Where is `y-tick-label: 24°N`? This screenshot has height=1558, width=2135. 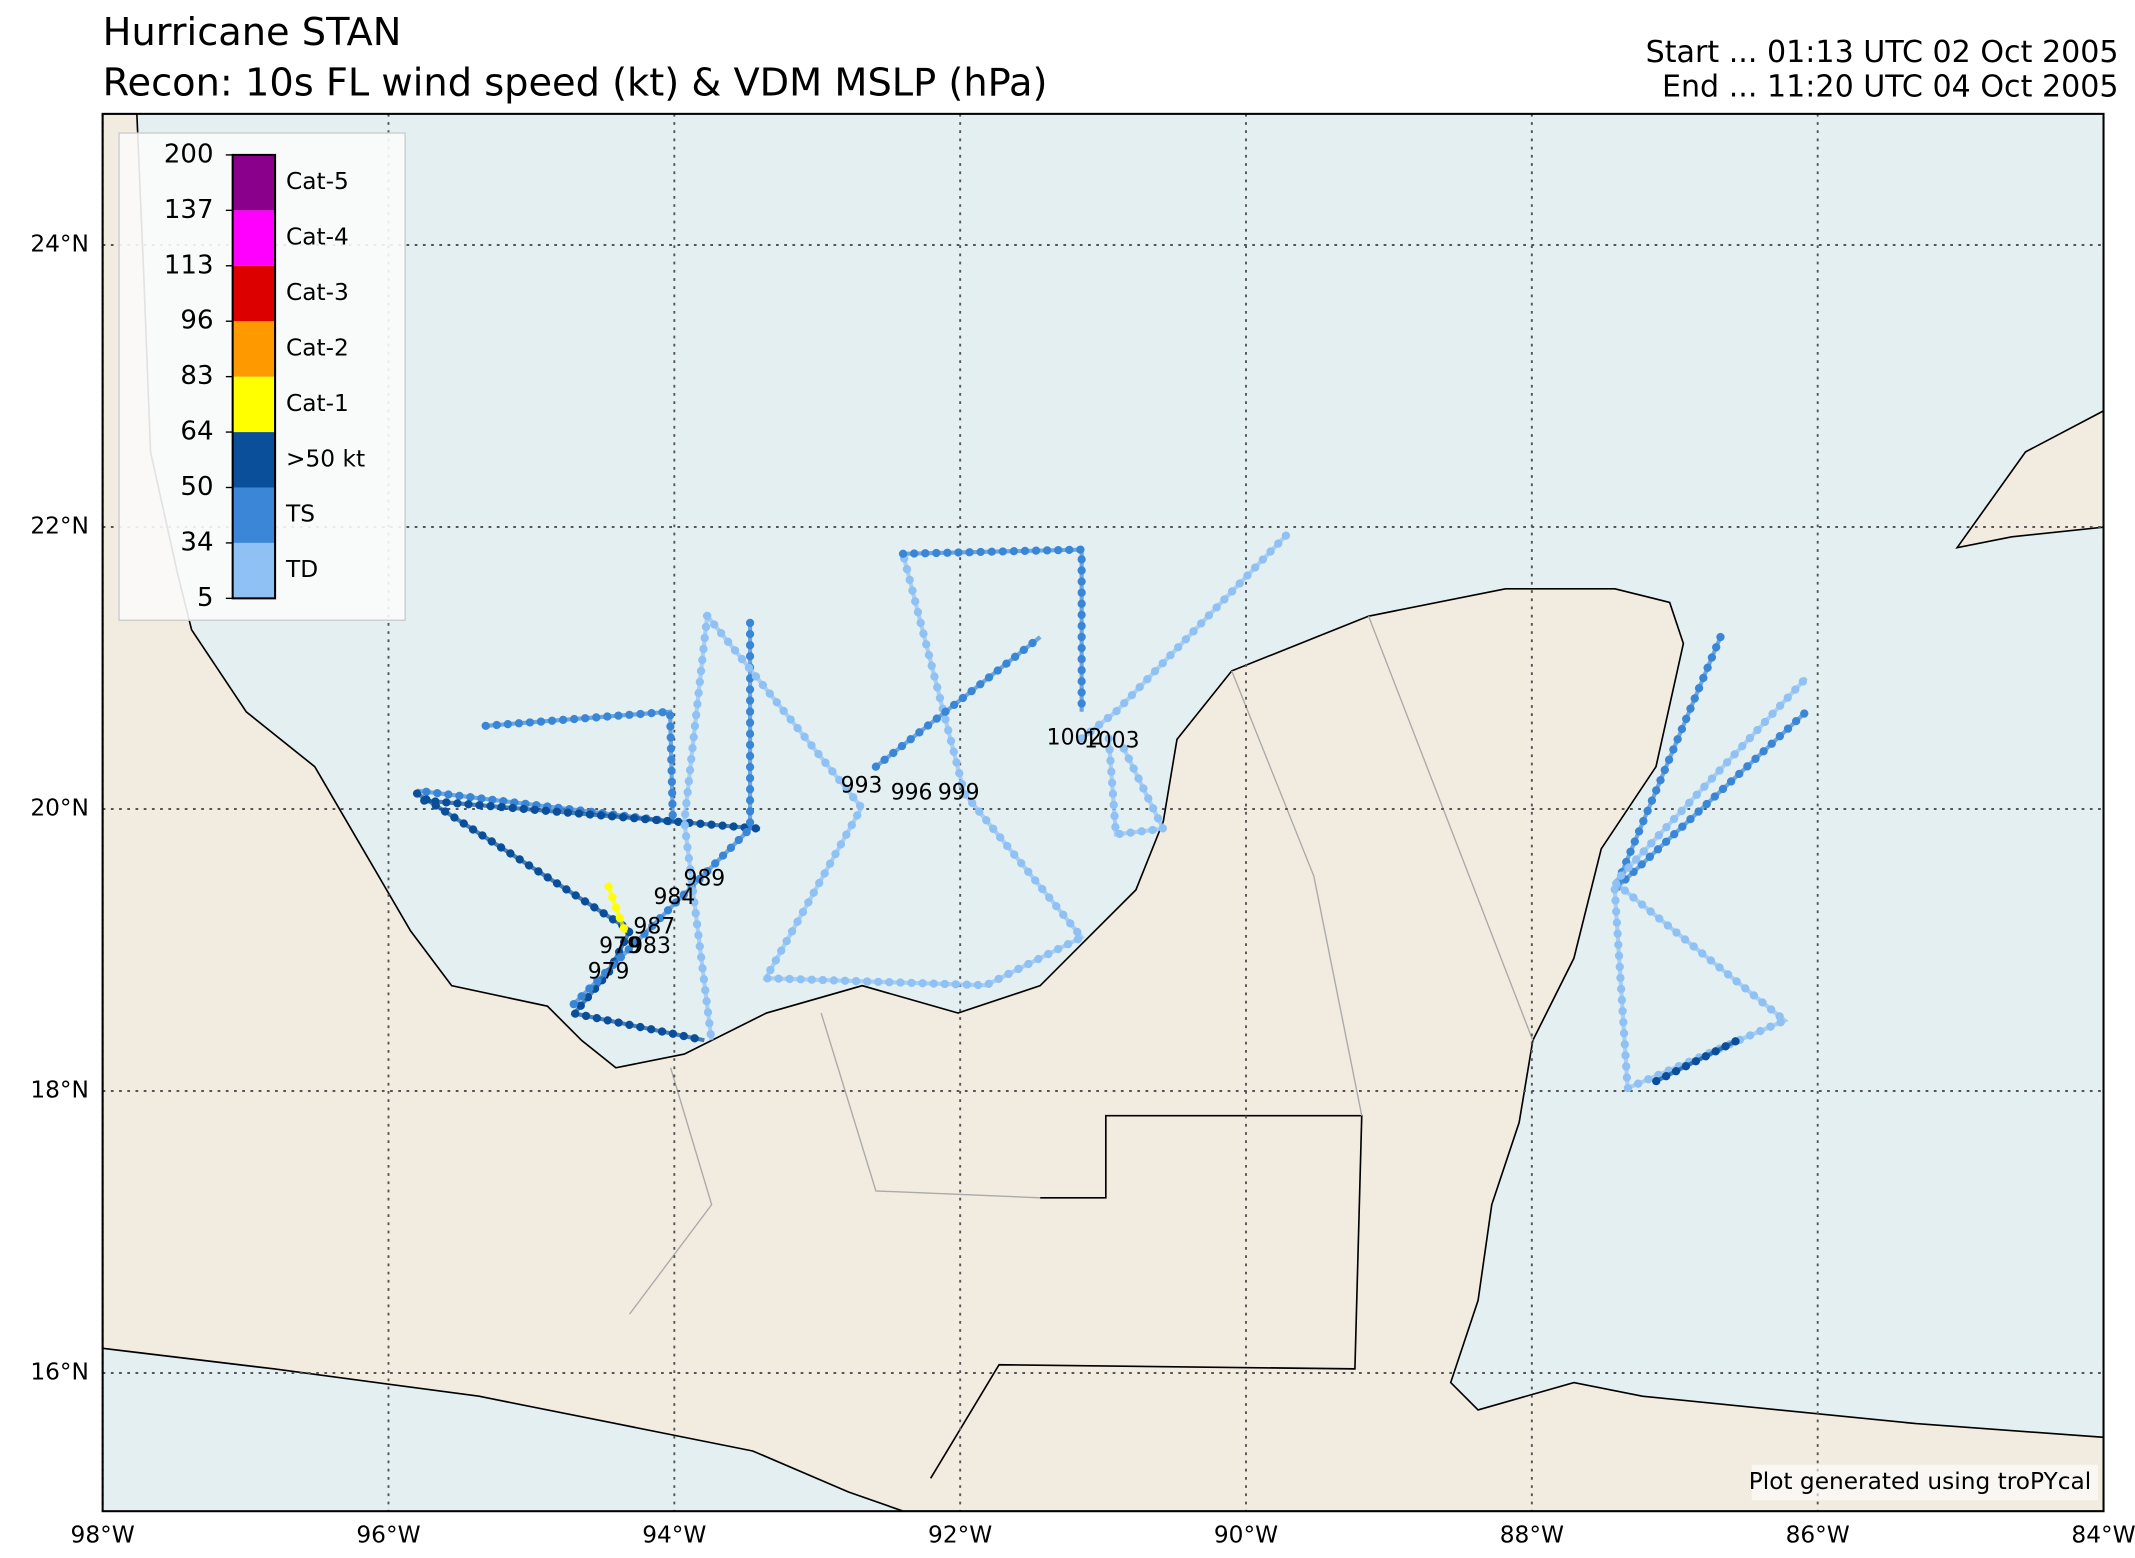
y-tick-label: 24°N is located at coordinates (59, 243).